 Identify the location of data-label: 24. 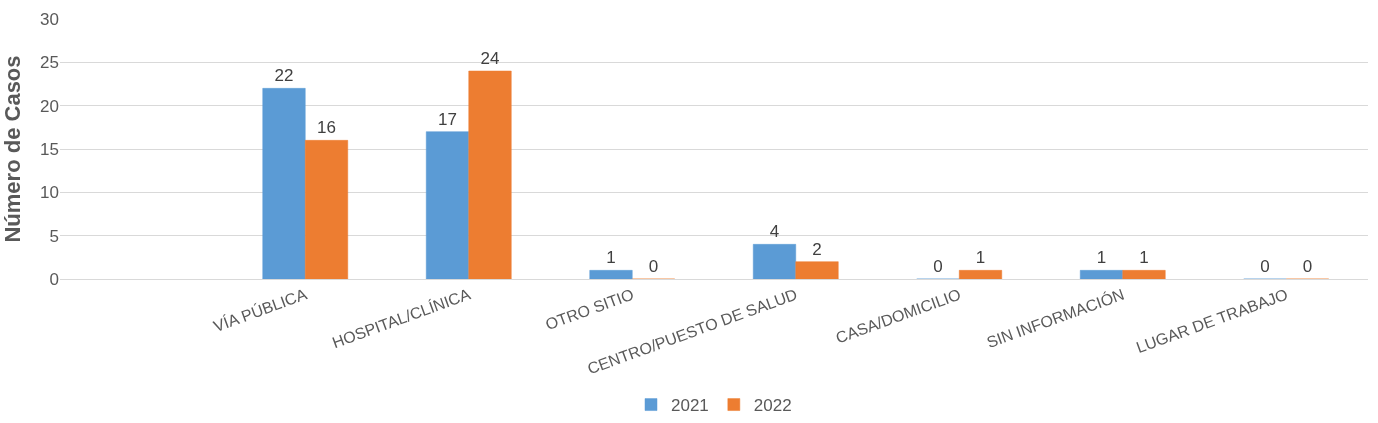
(490, 58).